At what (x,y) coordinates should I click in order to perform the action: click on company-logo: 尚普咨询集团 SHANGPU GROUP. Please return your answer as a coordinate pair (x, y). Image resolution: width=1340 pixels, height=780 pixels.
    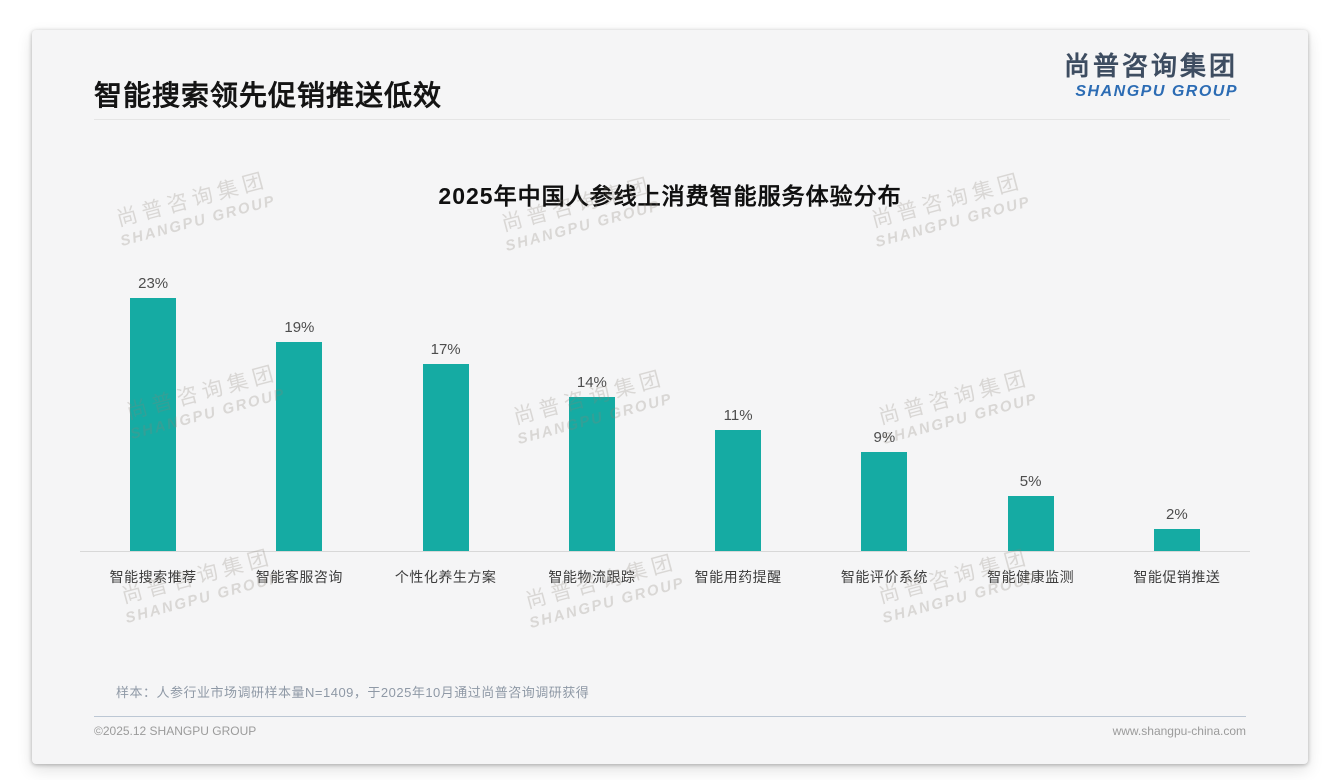
    Looking at the image, I should click on (1150, 76).